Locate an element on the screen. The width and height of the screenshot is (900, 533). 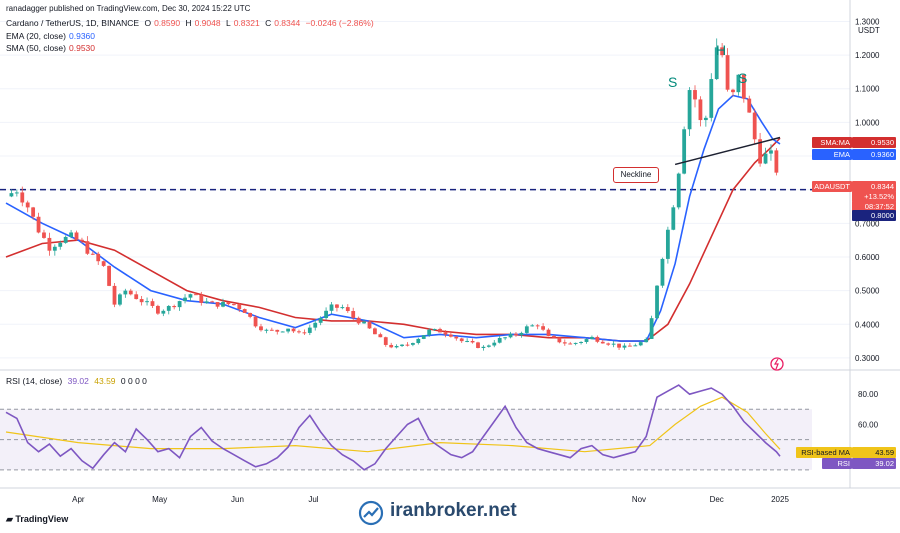
tv-logo-text: TradingView is located at coordinates (42, 519).